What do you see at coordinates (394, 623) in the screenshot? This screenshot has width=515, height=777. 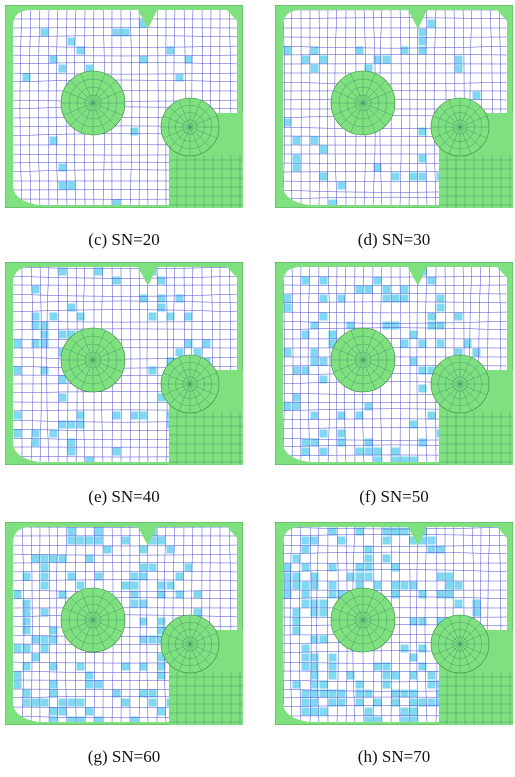 I see `mesh-image` at bounding box center [394, 623].